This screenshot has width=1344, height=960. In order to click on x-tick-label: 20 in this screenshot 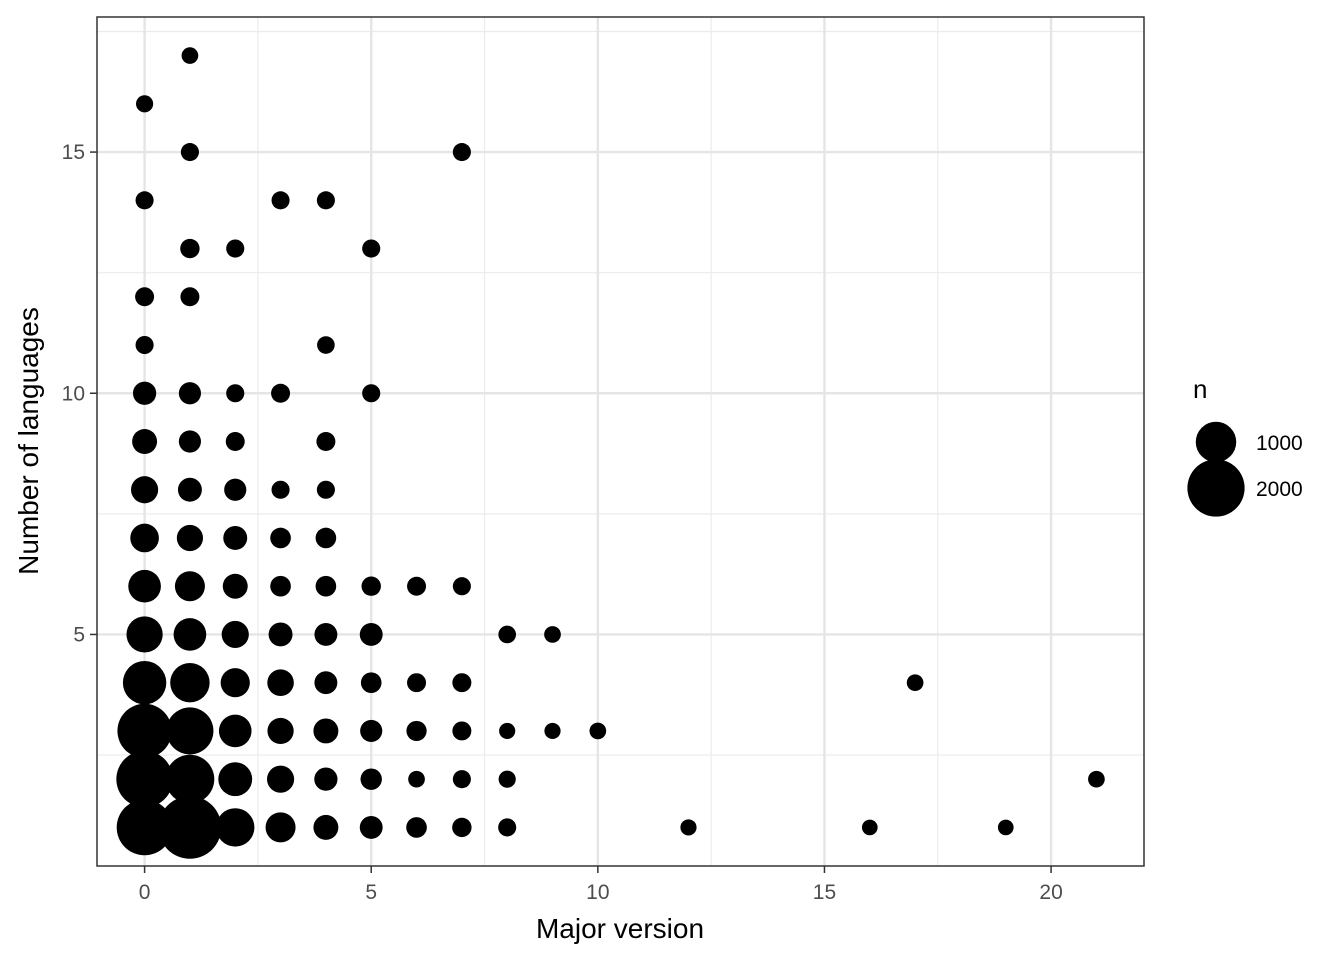, I will do `click(1050, 892)`.